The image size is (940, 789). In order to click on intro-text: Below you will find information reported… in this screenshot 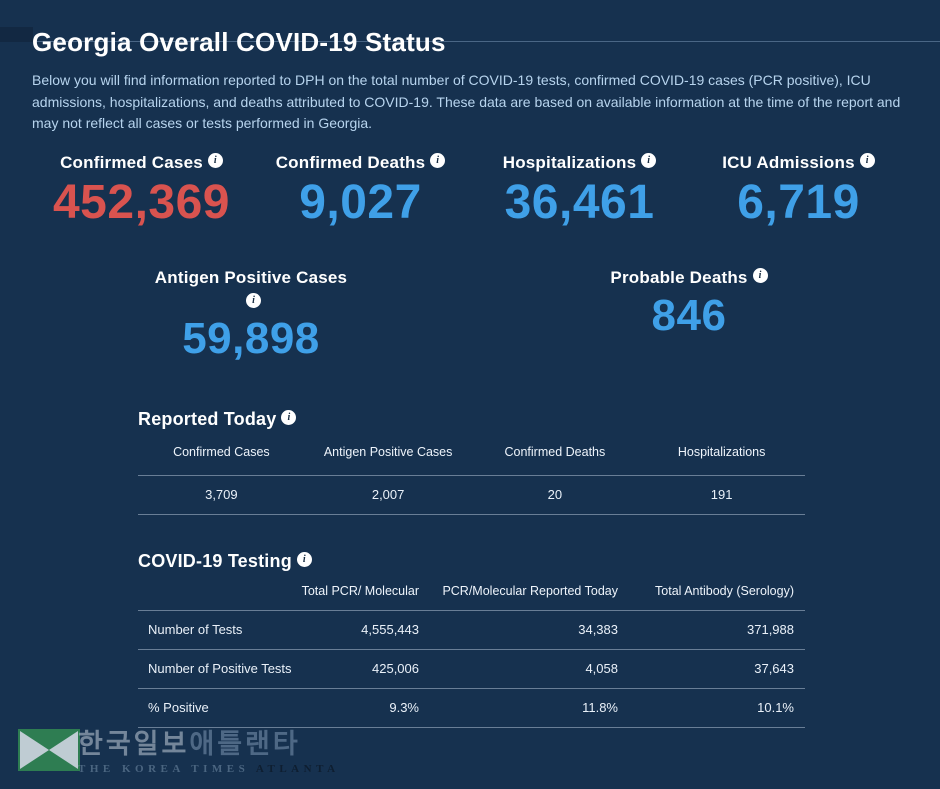, I will do `click(466, 102)`.